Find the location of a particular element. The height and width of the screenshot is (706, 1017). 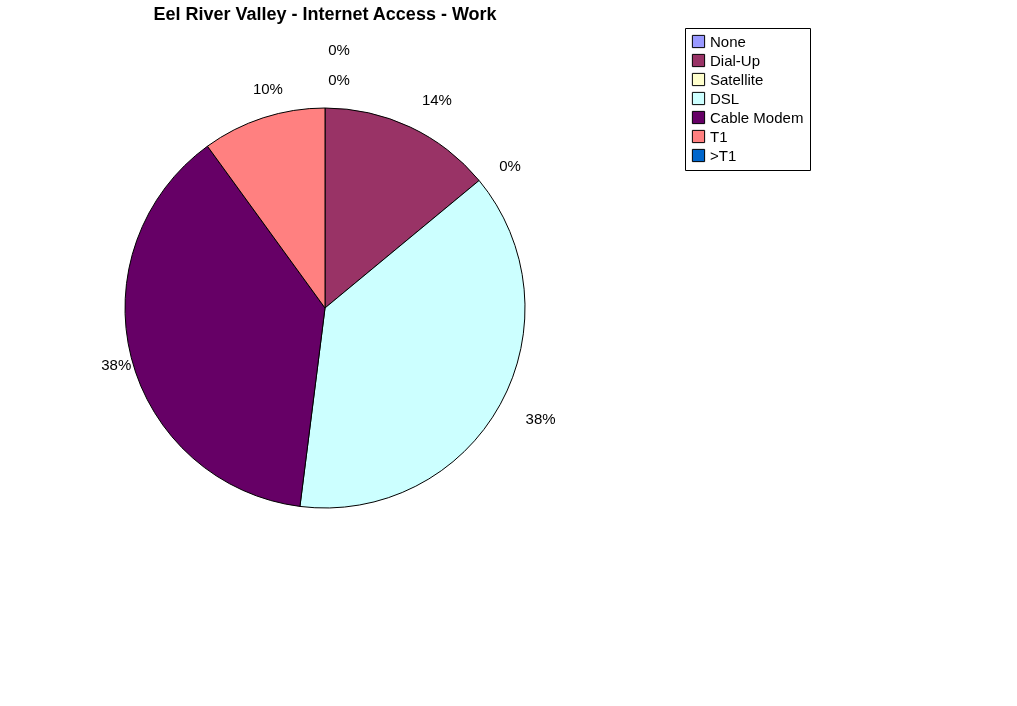

chart-title: Eel River Valley - Internet Access - Work is located at coordinates (325, 13).